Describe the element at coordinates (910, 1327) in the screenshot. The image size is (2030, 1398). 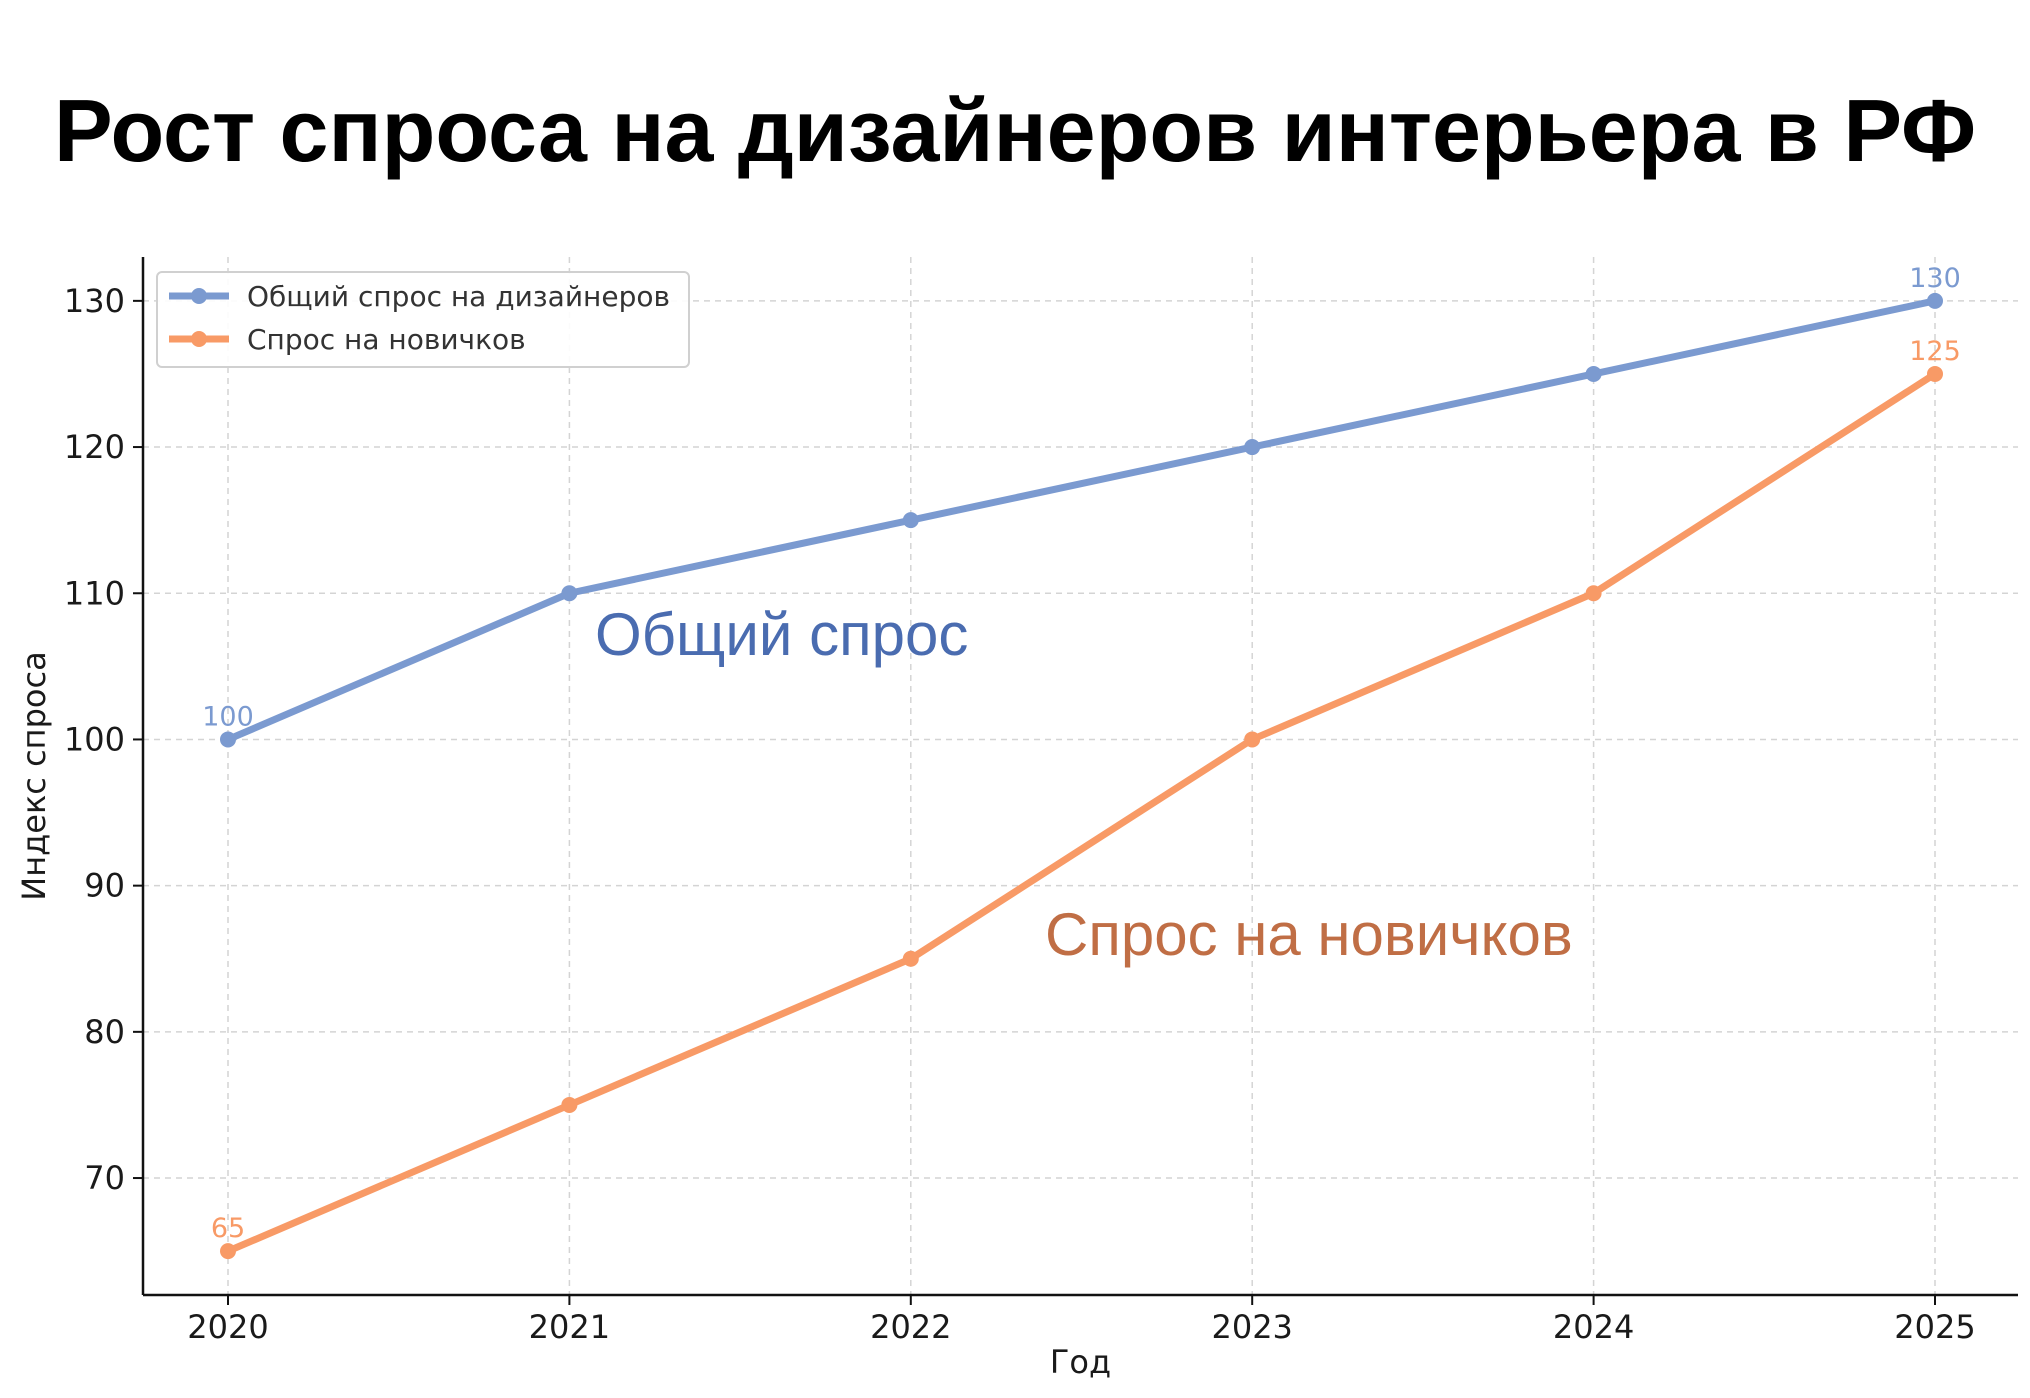
I see `x-tick-label: 2022` at that location.